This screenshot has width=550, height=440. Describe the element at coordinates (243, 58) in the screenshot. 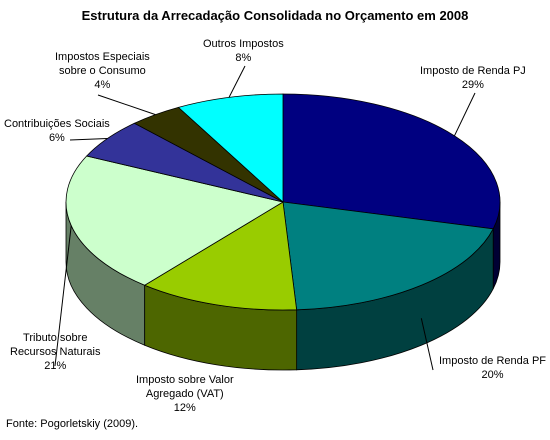

I see `slice-value-text: 8%` at that location.